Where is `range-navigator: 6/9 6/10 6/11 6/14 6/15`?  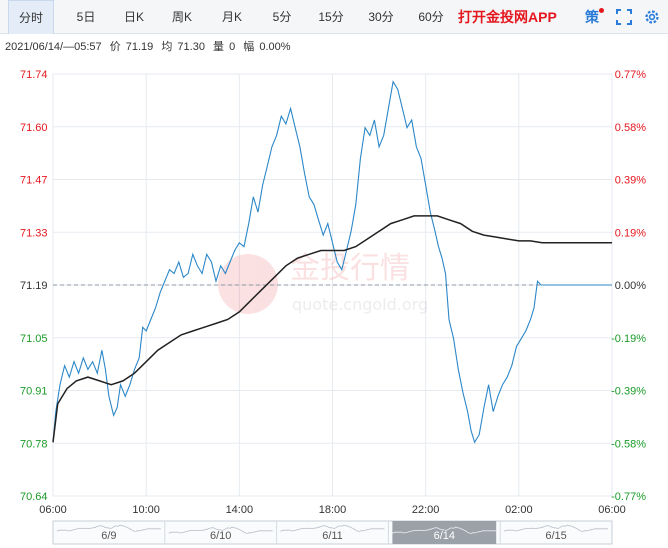
range-navigator: 6/9 6/10 6/11 6/14 6/15 is located at coordinates (332, 532).